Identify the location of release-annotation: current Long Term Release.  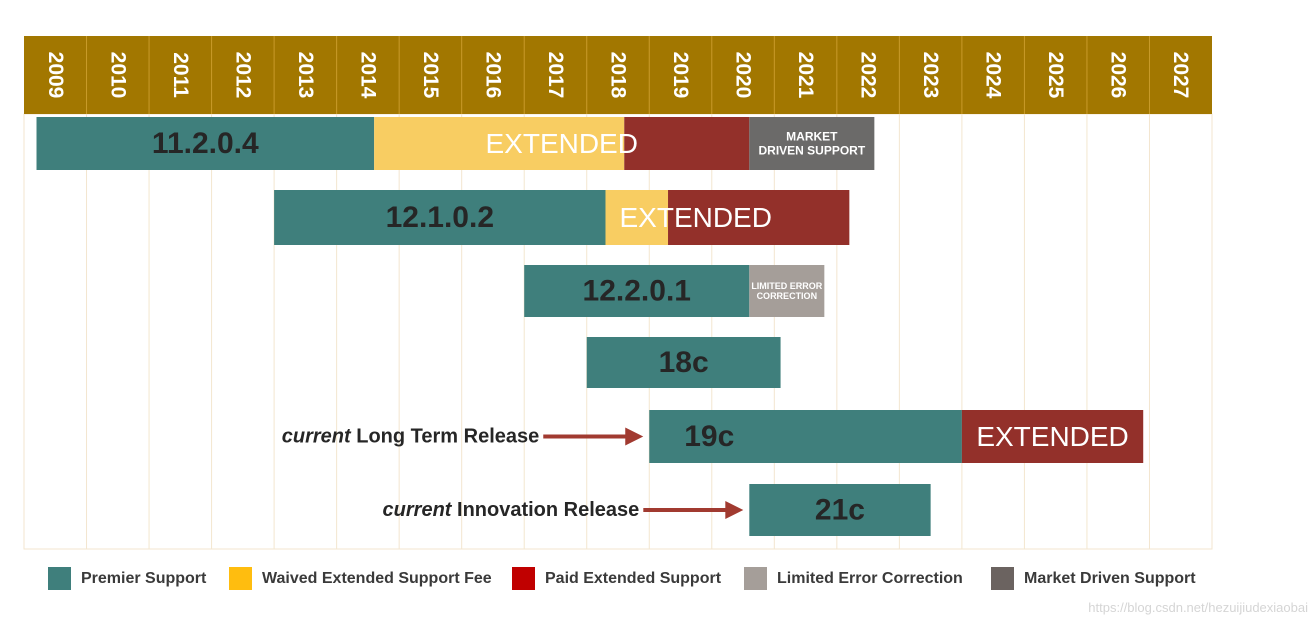
(410, 437).